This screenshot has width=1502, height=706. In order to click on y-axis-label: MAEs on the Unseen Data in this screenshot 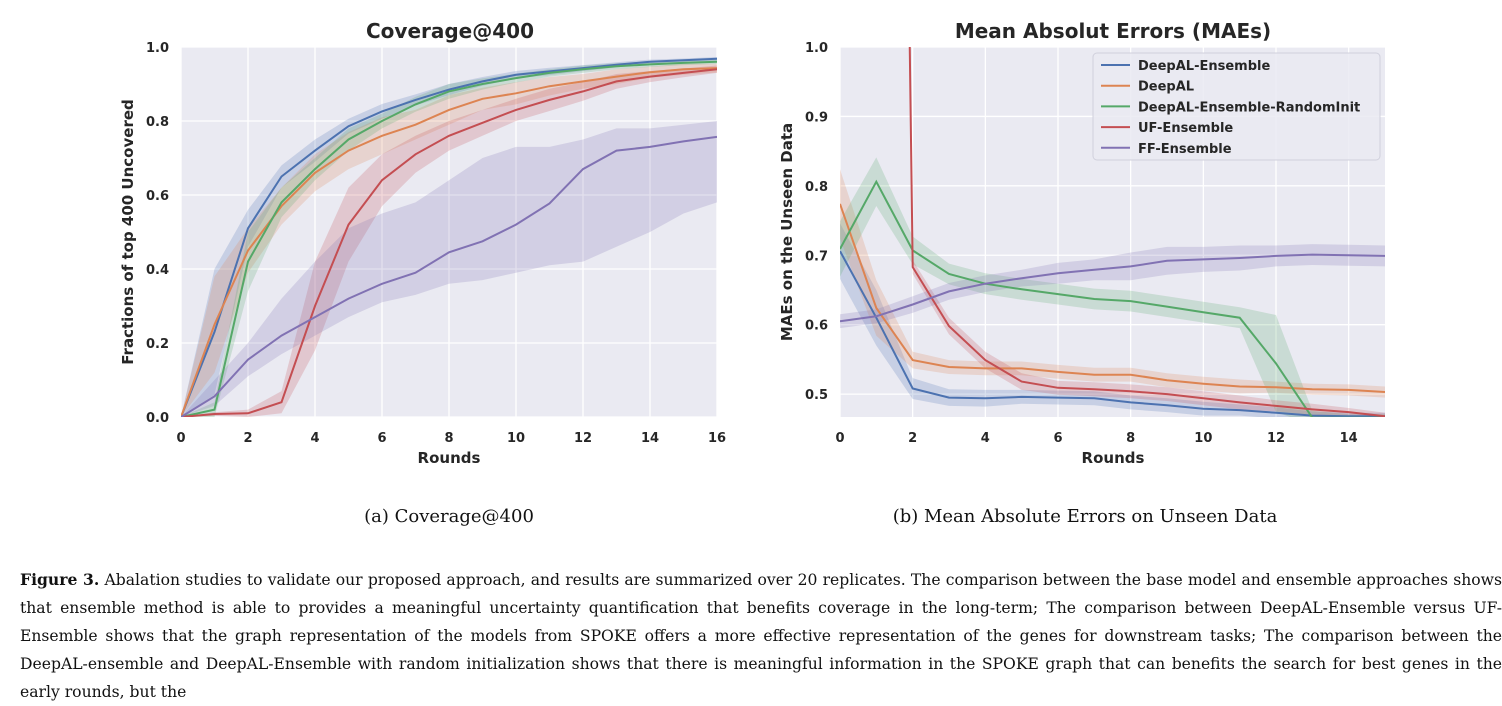, I will do `click(787, 232)`.